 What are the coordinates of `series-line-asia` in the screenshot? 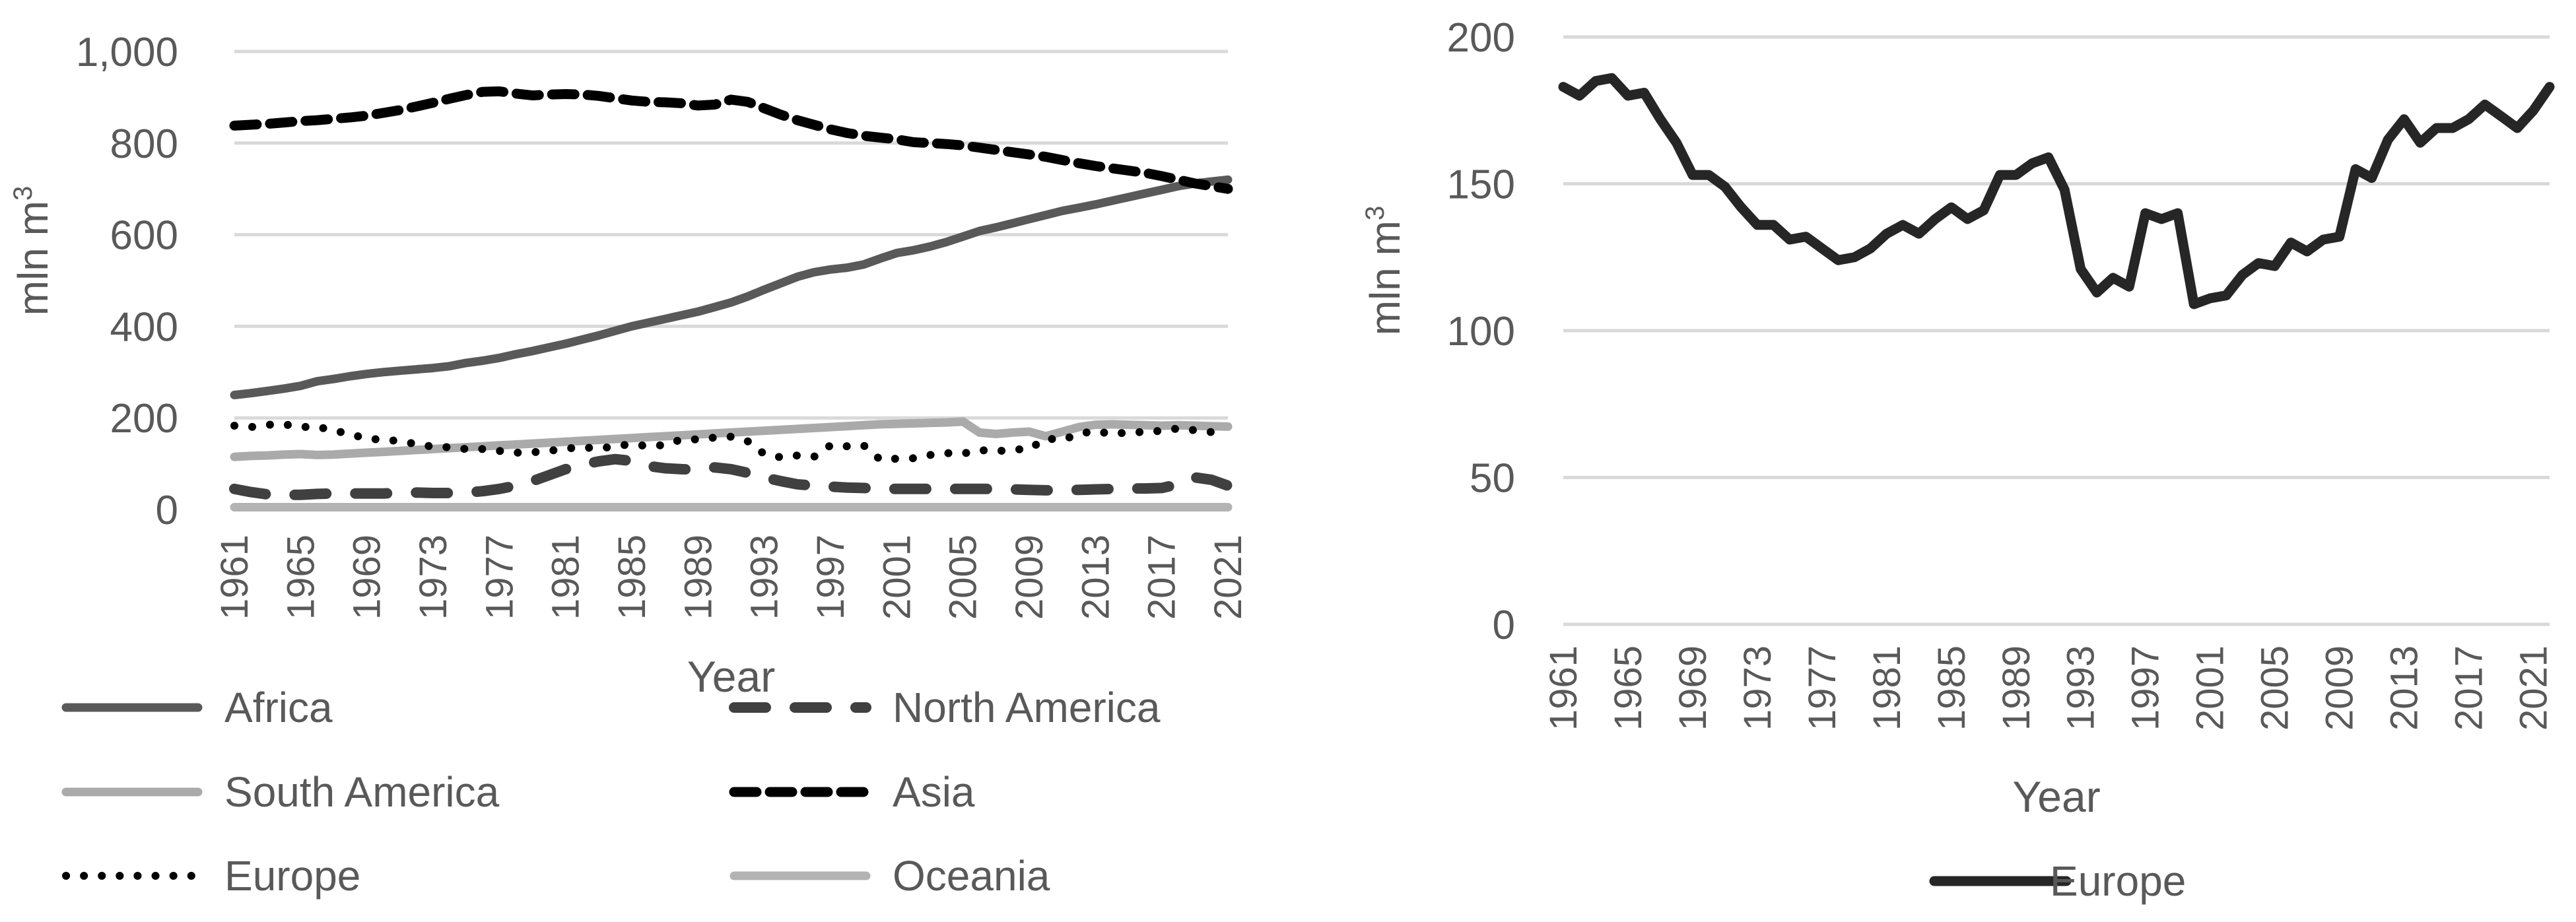 It's located at (731, 140).